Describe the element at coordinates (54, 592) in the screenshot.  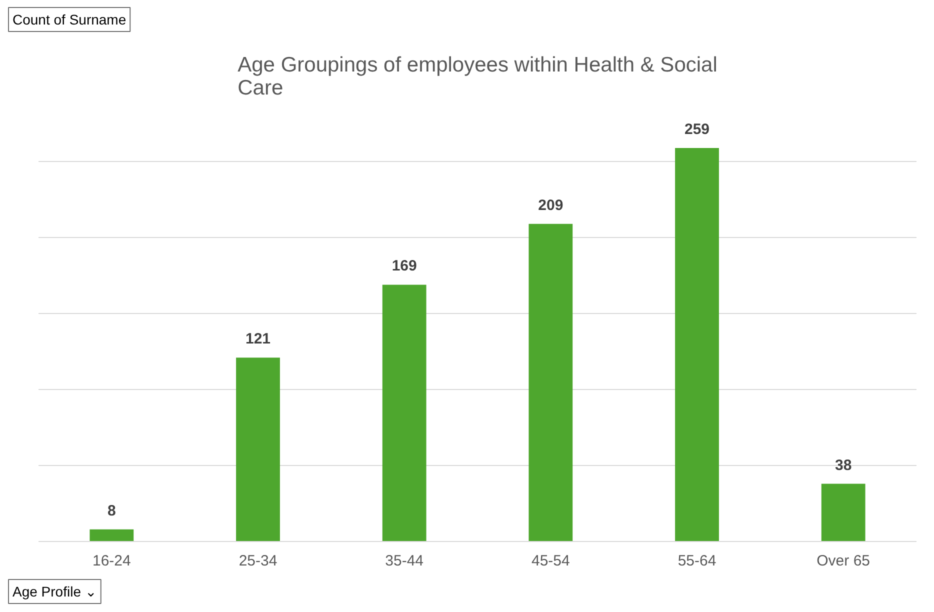
I see `text: Age Profile ⌄` at that location.